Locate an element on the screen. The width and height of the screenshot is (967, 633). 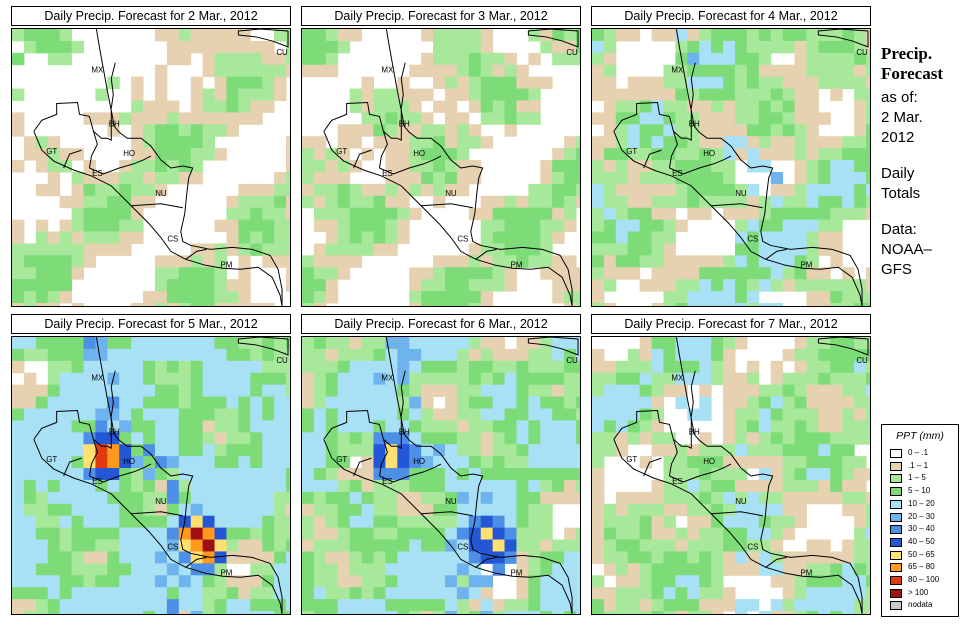
country-label: GT is located at coordinates (631, 459).